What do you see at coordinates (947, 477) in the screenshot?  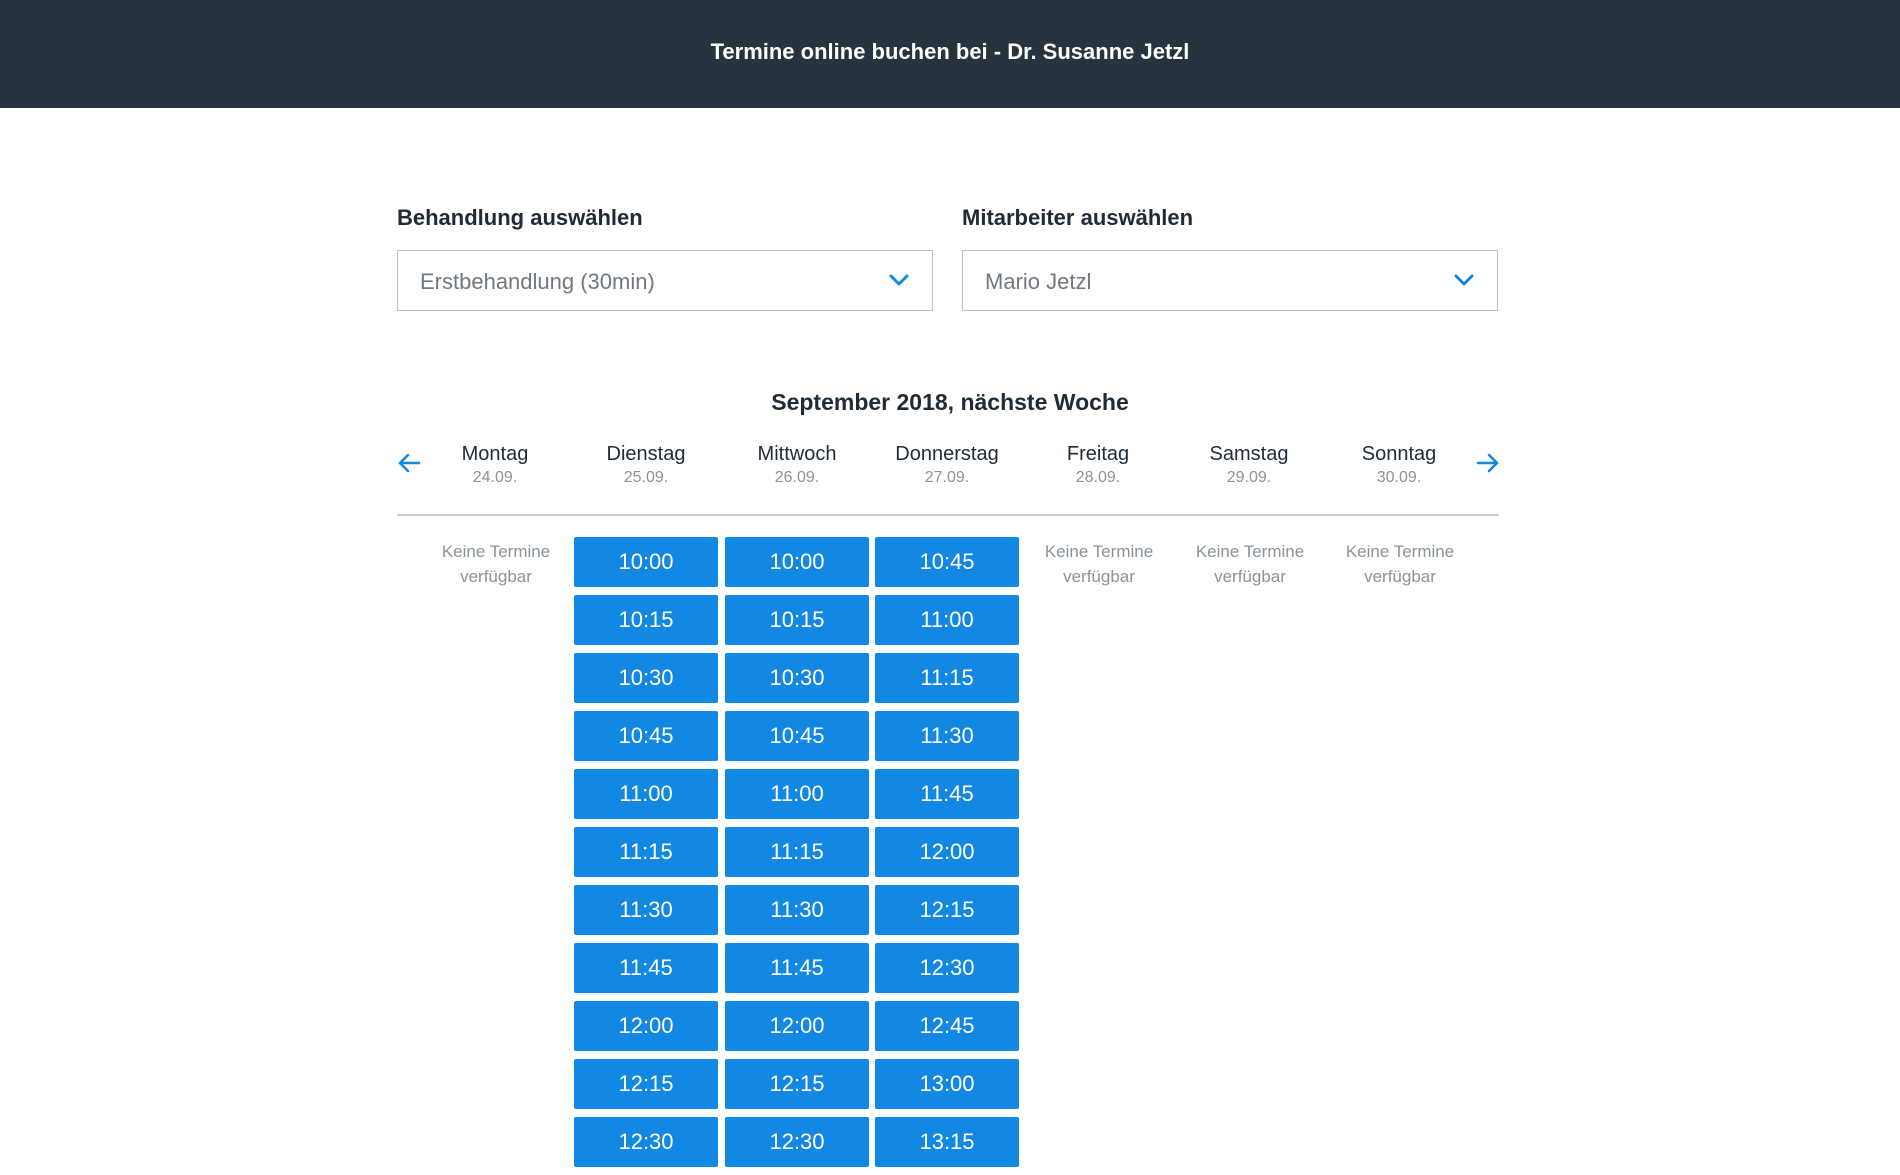 I see `day-date: 27.09.` at bounding box center [947, 477].